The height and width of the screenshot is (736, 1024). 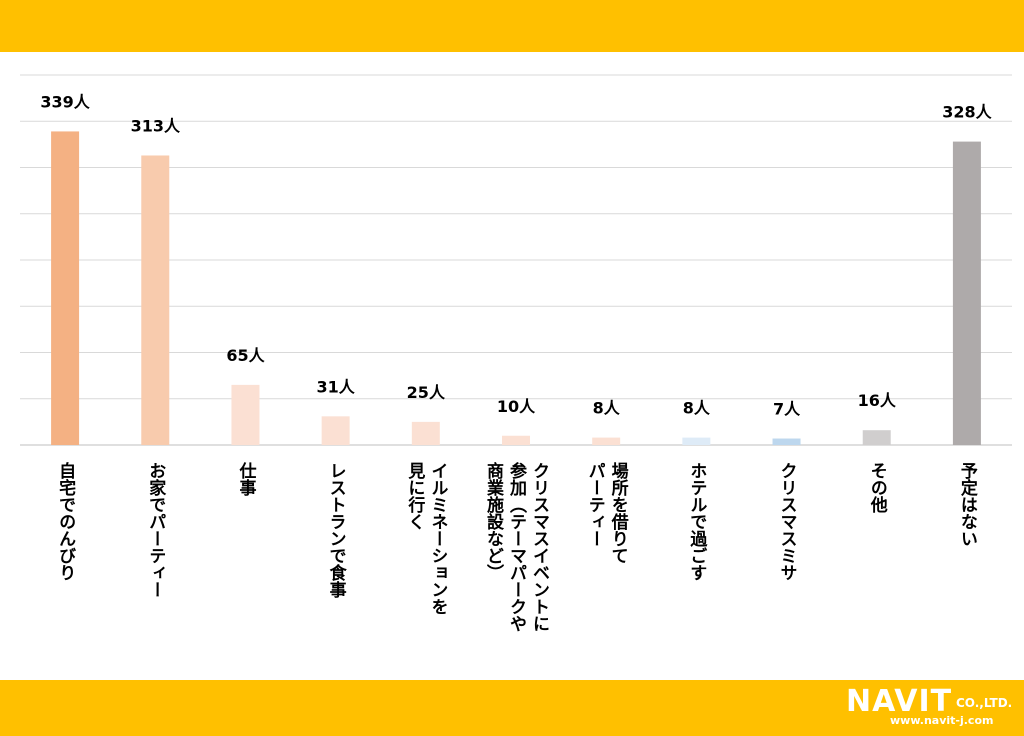 I want to click on data-label: 7人, so click(x=787, y=409).